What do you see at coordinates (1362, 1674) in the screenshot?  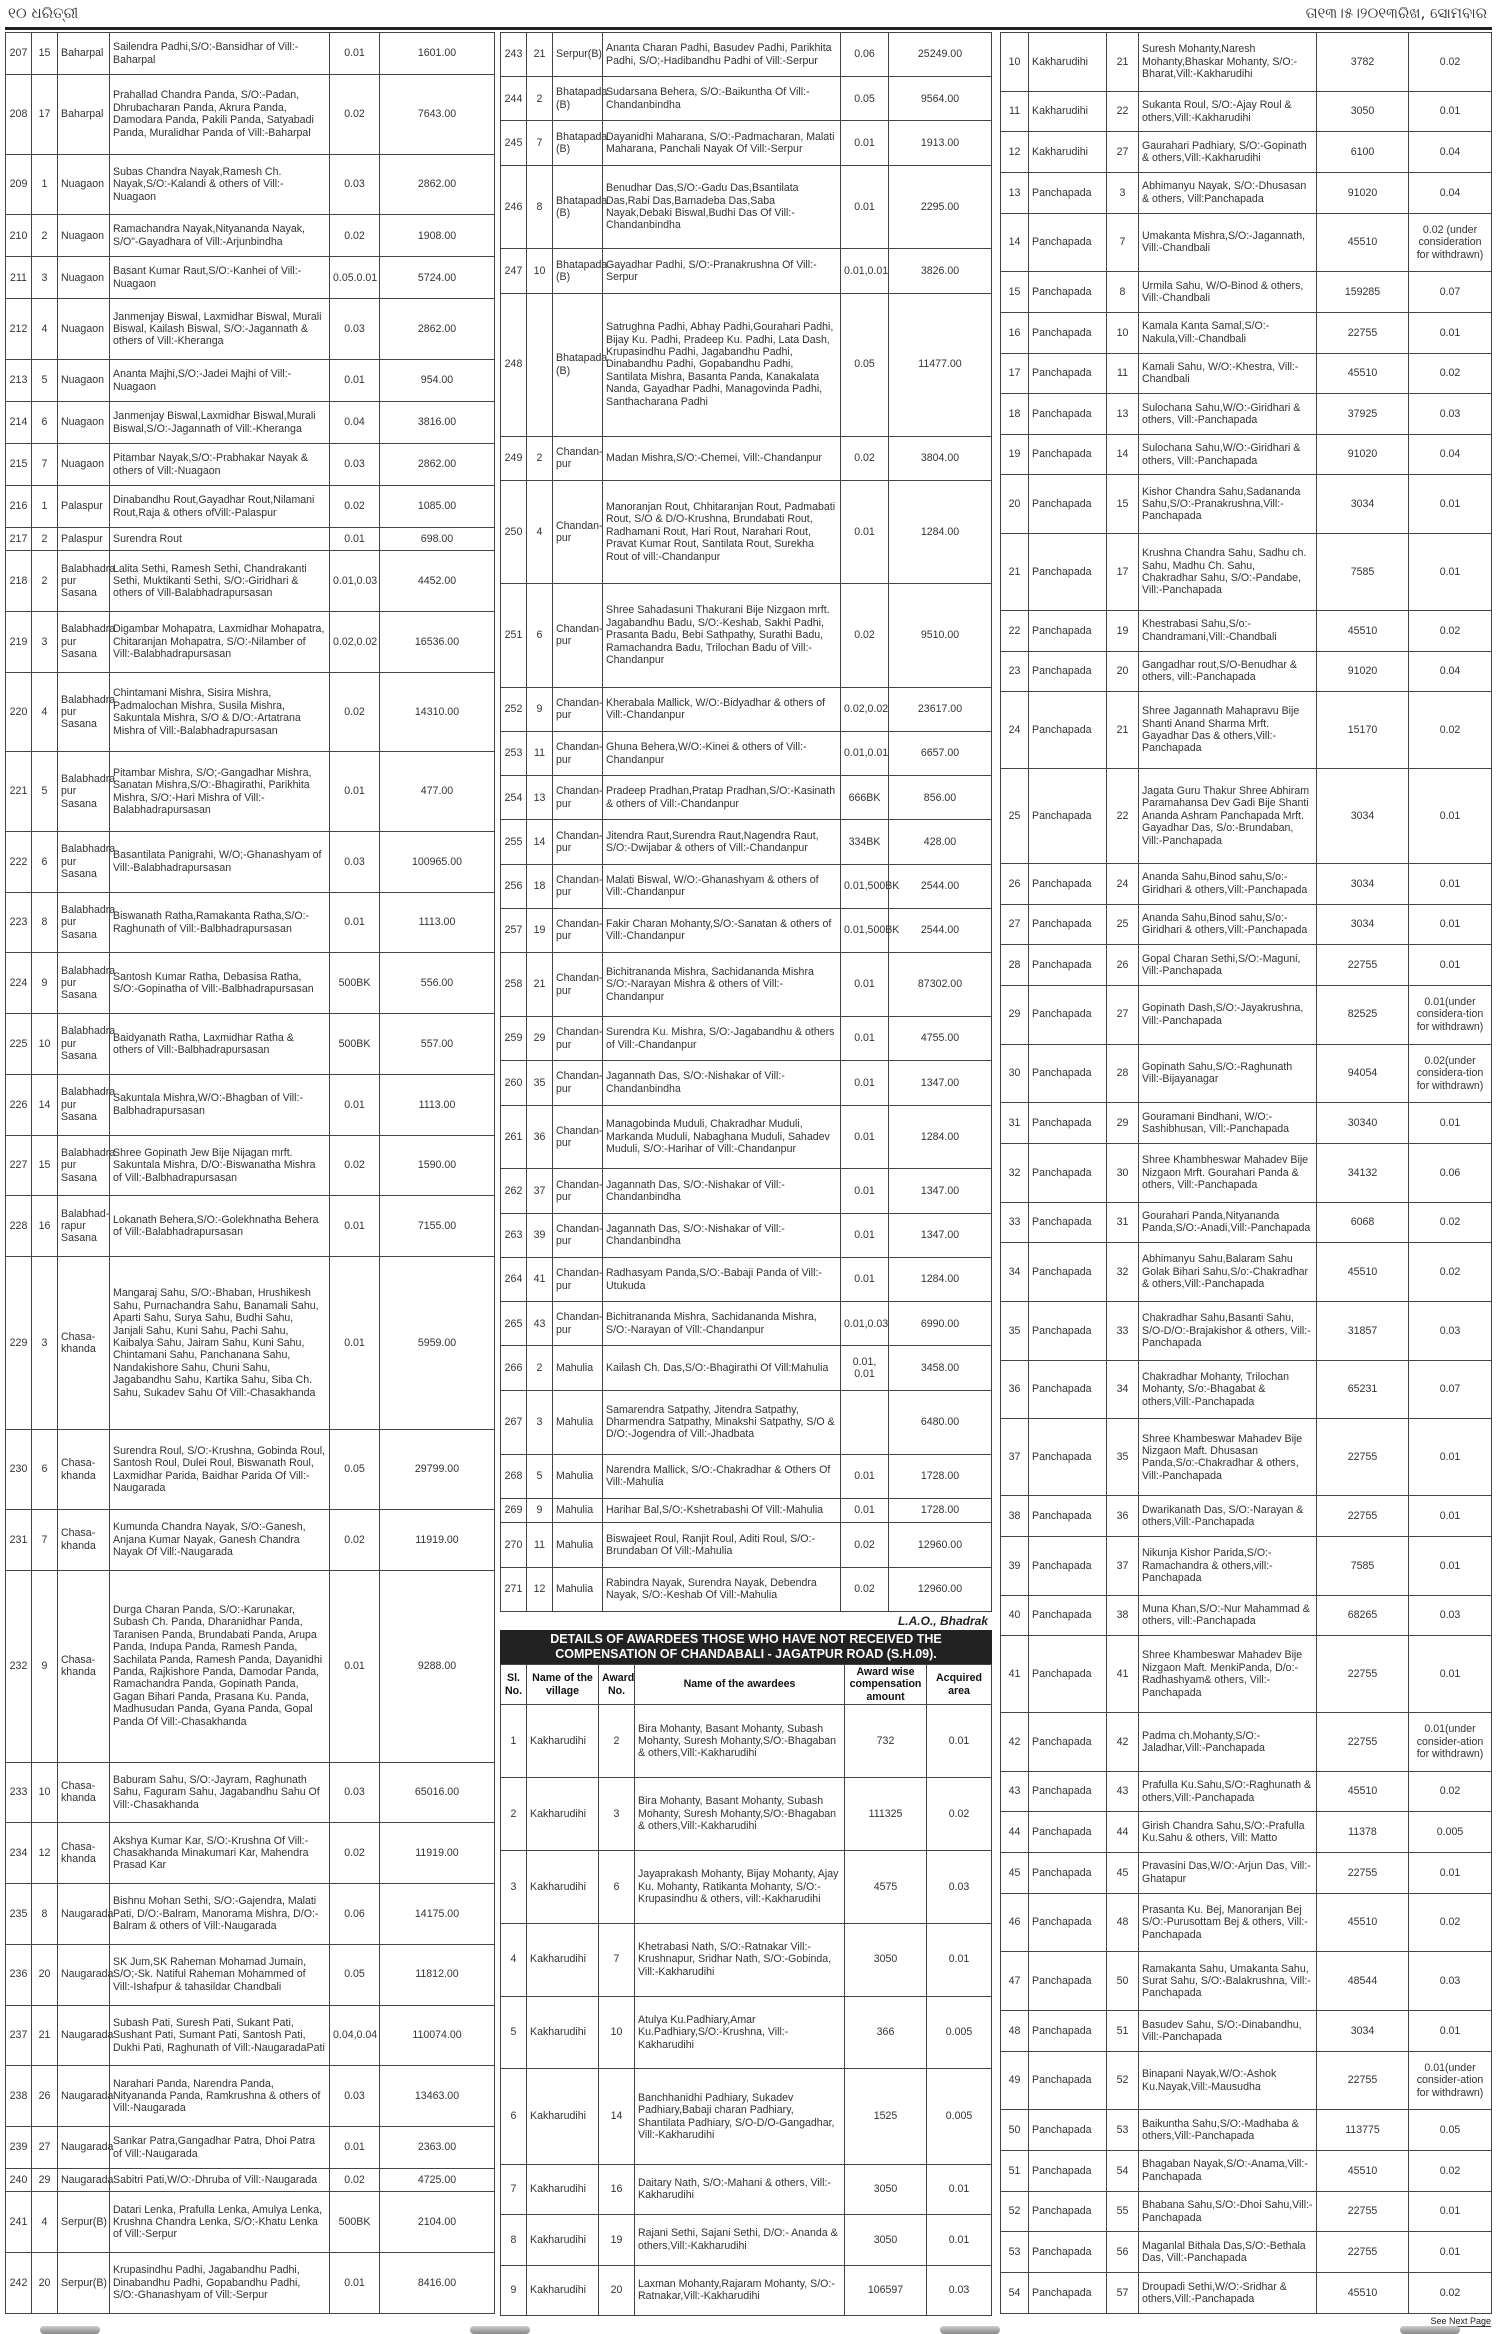 I see `compensation: 22755` at bounding box center [1362, 1674].